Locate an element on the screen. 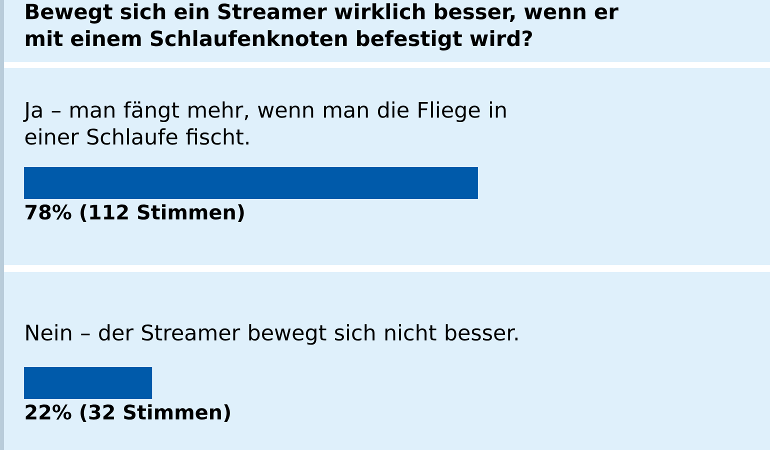 The image size is (770, 450). y-tick-label: Nein – der Streamer bewegt sich nicht besser. is located at coordinates (272, 334).